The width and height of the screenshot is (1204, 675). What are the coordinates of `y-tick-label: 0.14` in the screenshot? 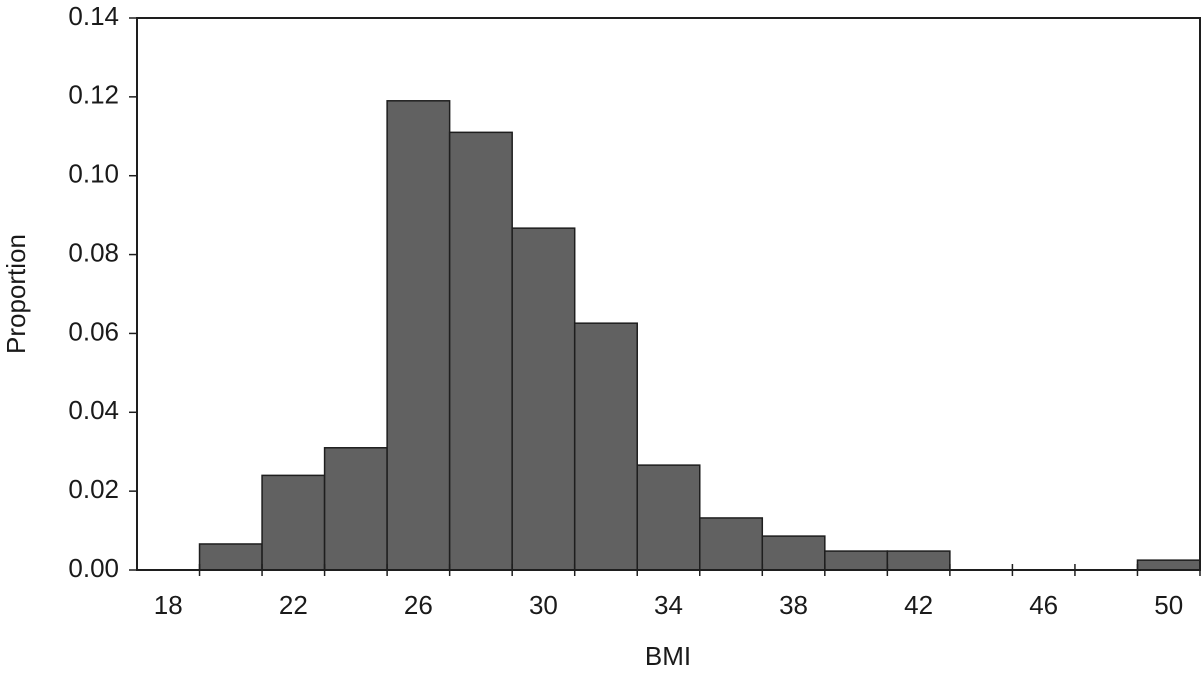 It's located at (93, 16).